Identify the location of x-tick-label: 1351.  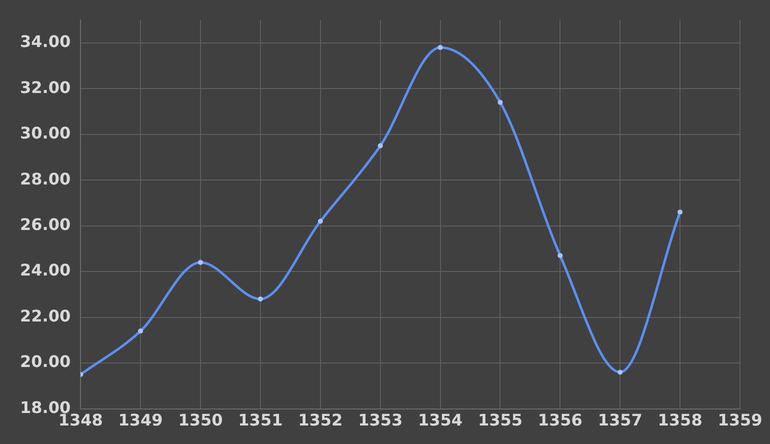
(260, 420).